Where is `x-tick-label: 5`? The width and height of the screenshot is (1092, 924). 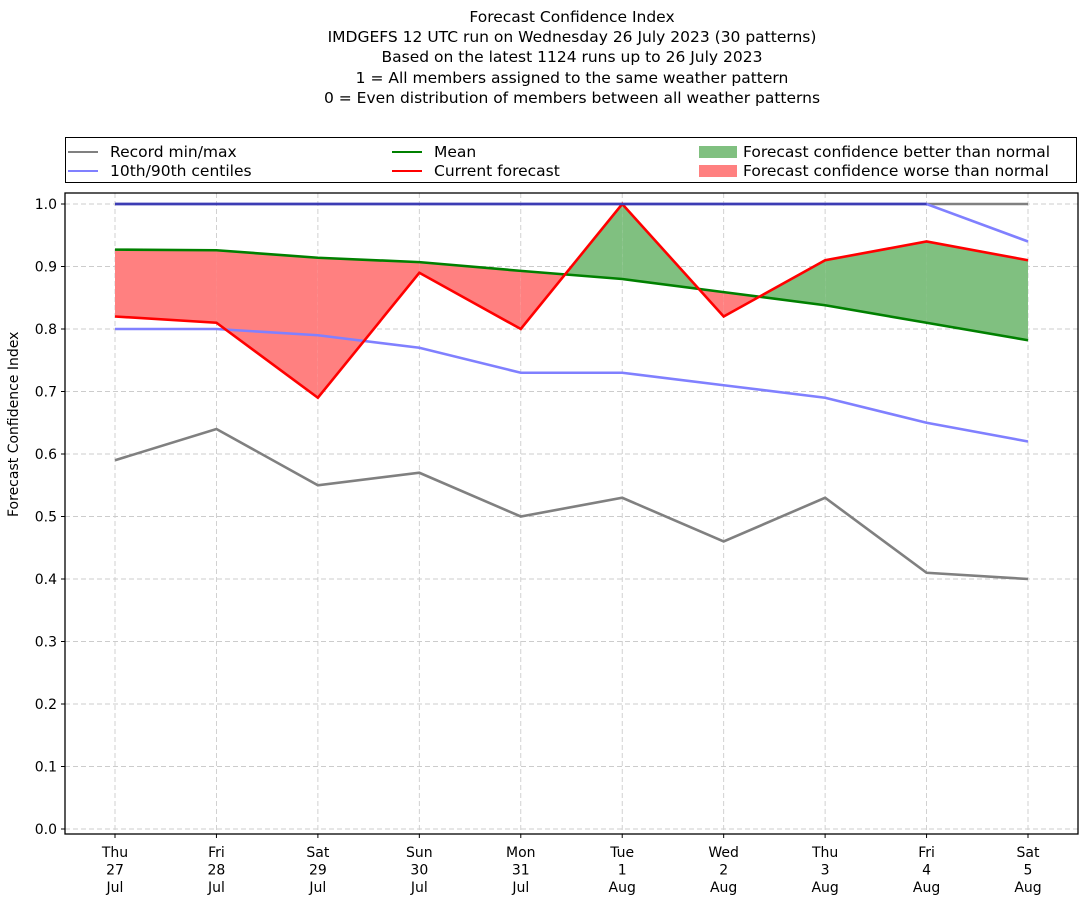
x-tick-label: 5 is located at coordinates (1028, 871).